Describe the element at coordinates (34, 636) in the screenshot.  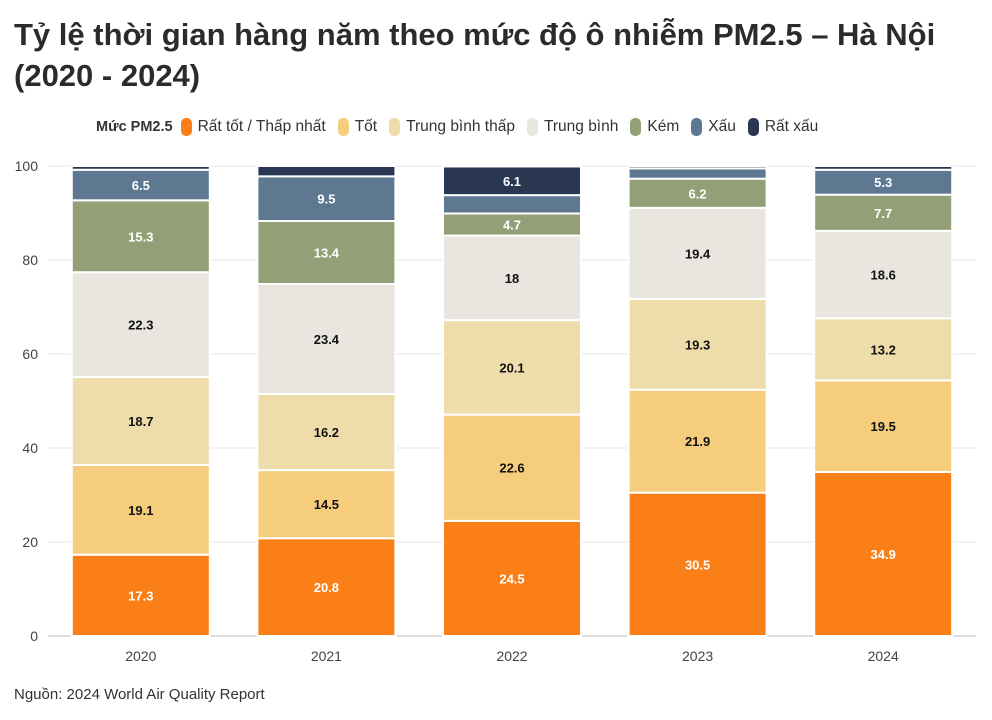
I see `y-tick-label: 0` at that location.